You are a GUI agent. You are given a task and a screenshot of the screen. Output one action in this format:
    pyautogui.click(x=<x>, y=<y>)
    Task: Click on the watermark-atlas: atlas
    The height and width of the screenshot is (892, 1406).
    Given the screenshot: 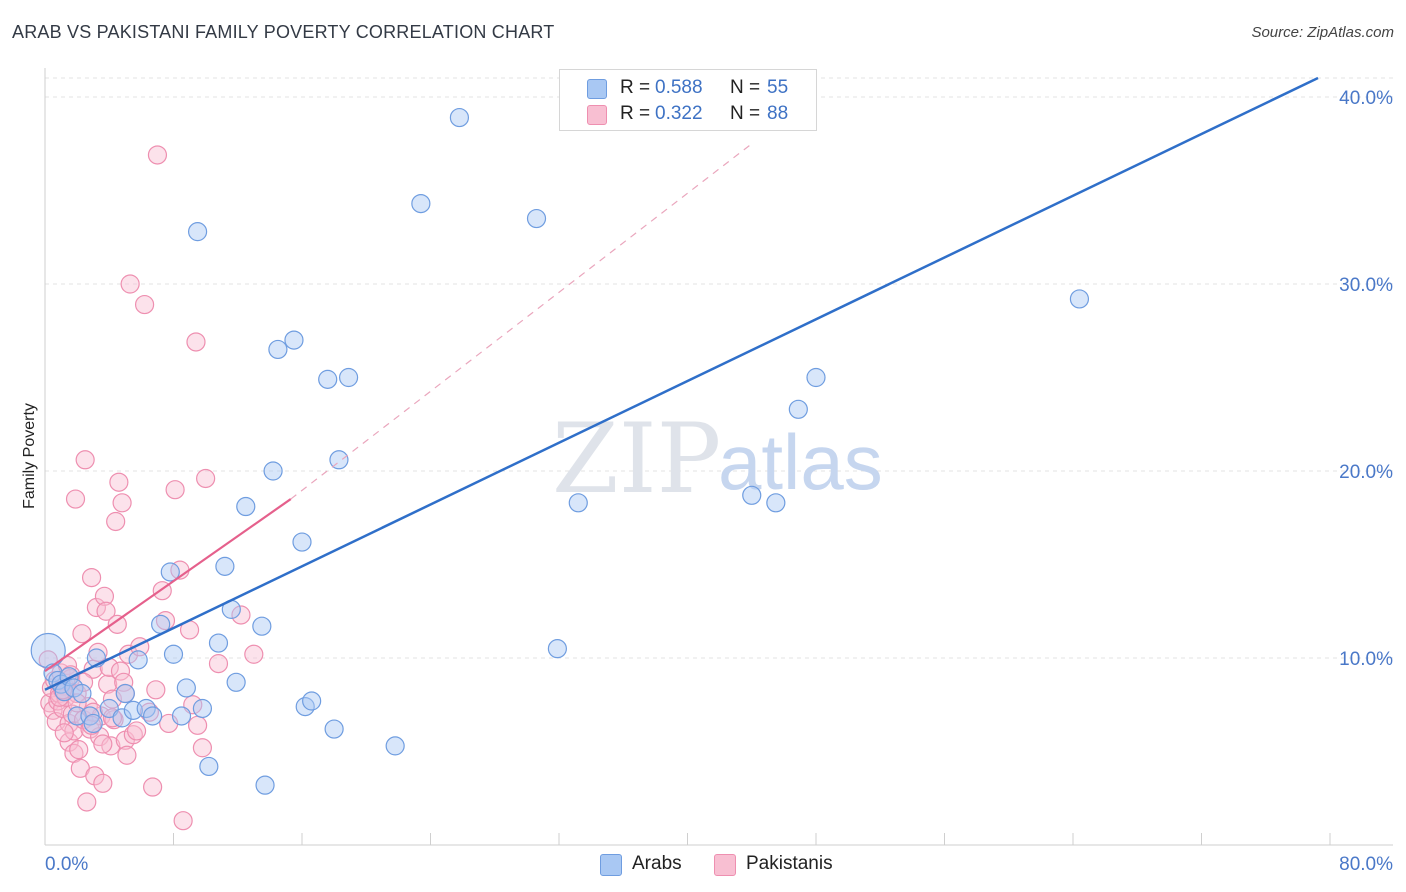 What is the action you would take?
    pyautogui.click(x=800, y=462)
    